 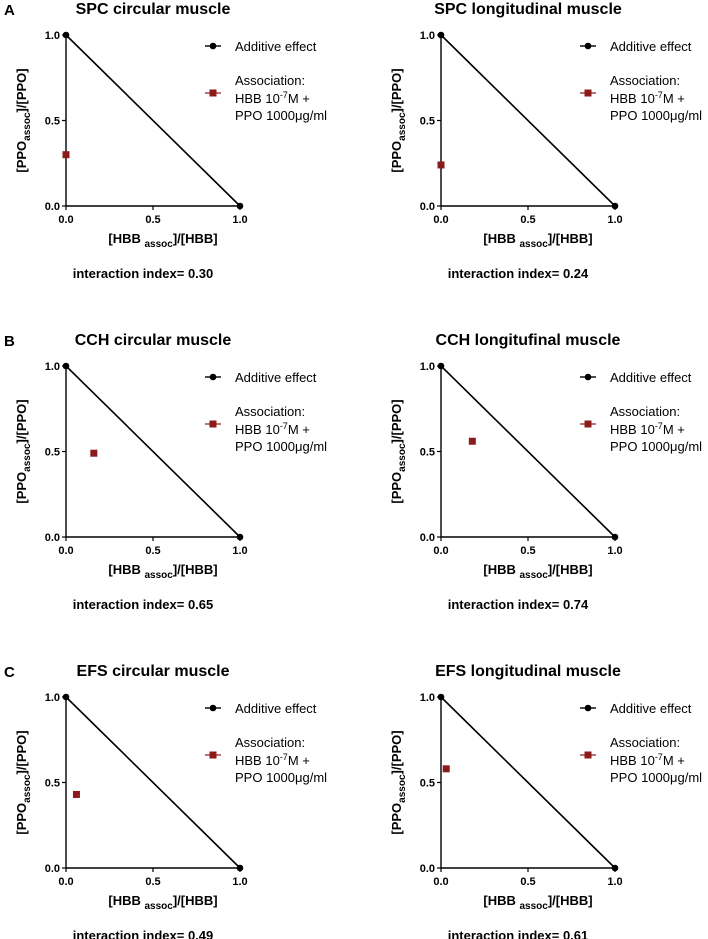 I want to click on interaction-index: interaction index= 0.49, so click(x=143, y=933).